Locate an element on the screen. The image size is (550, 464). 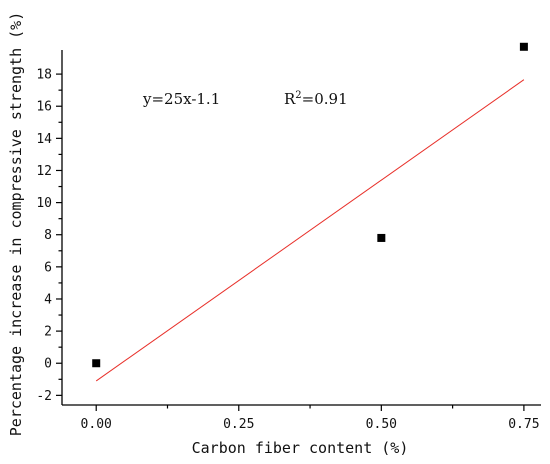
y-tick-label: 4 is located at coordinates (48, 299).